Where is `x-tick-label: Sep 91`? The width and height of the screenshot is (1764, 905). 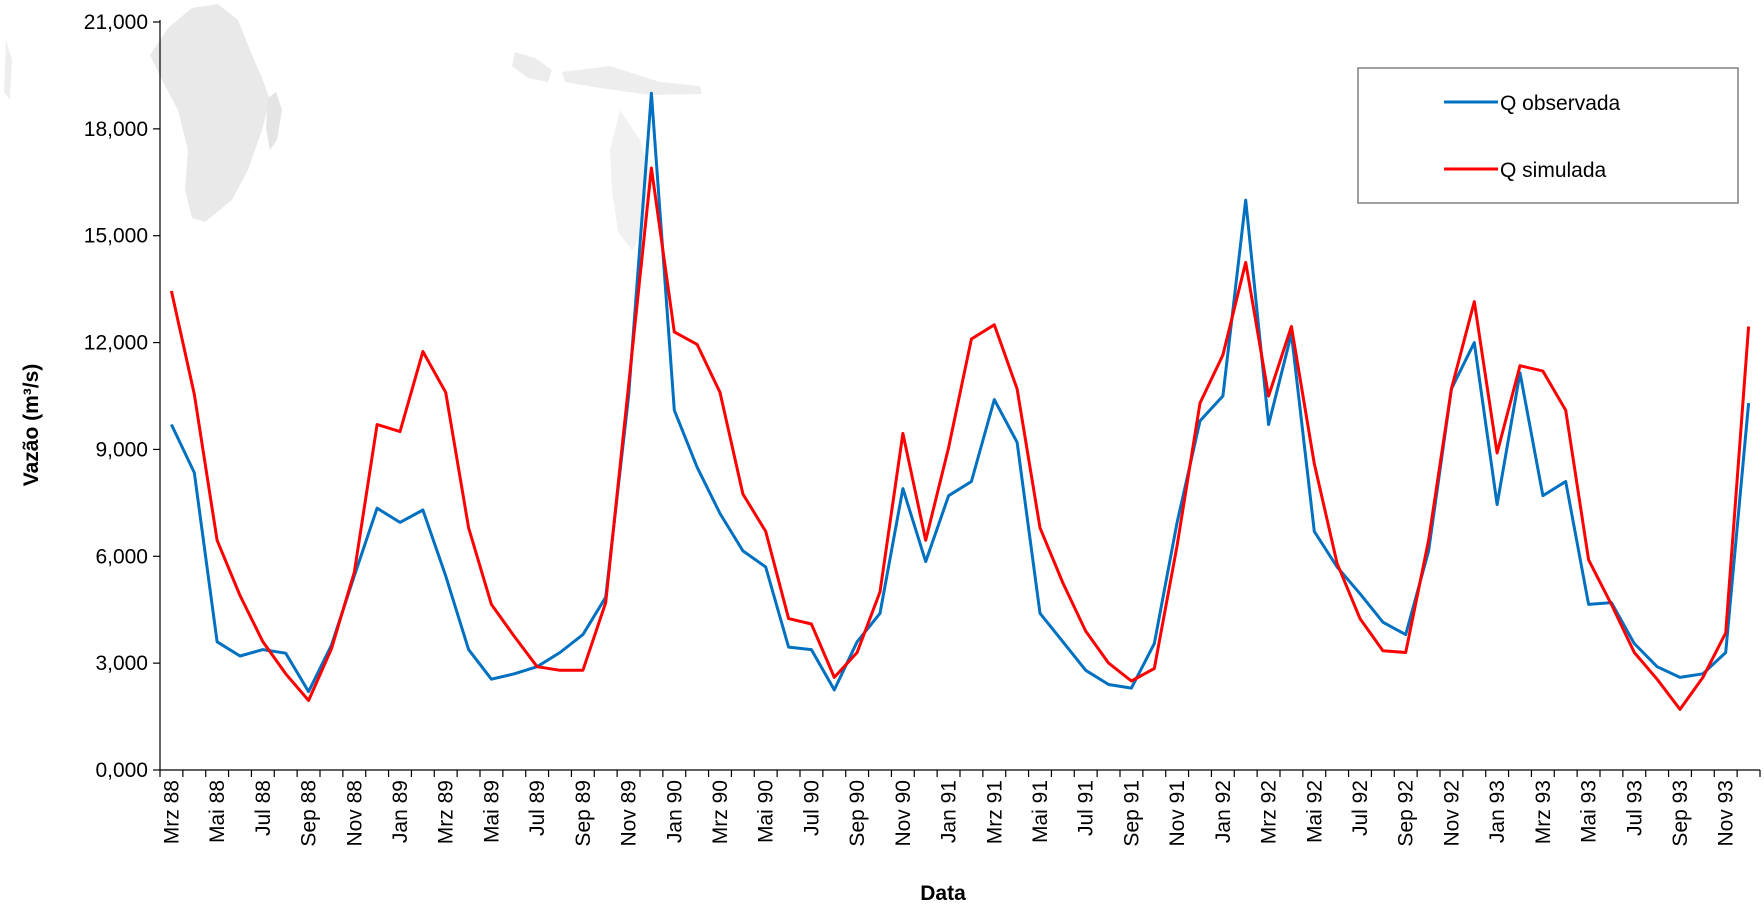 x-tick-label: Sep 91 is located at coordinates (1131, 813).